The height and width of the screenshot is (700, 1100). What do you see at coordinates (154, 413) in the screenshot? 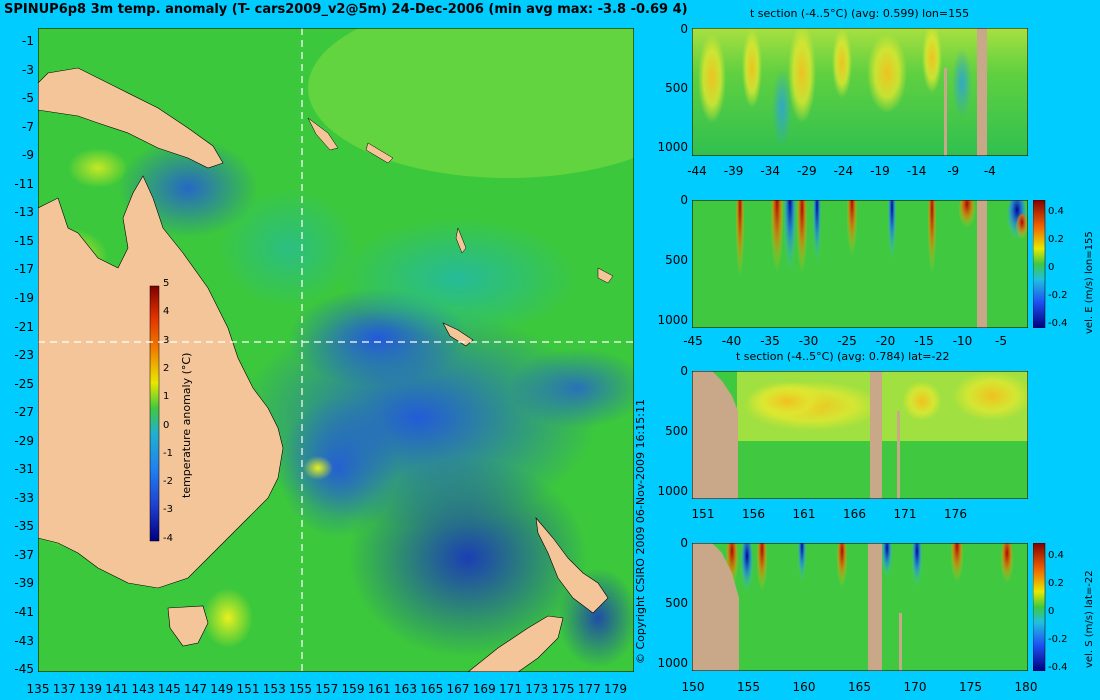
I see `map-colorbar` at bounding box center [154, 413].